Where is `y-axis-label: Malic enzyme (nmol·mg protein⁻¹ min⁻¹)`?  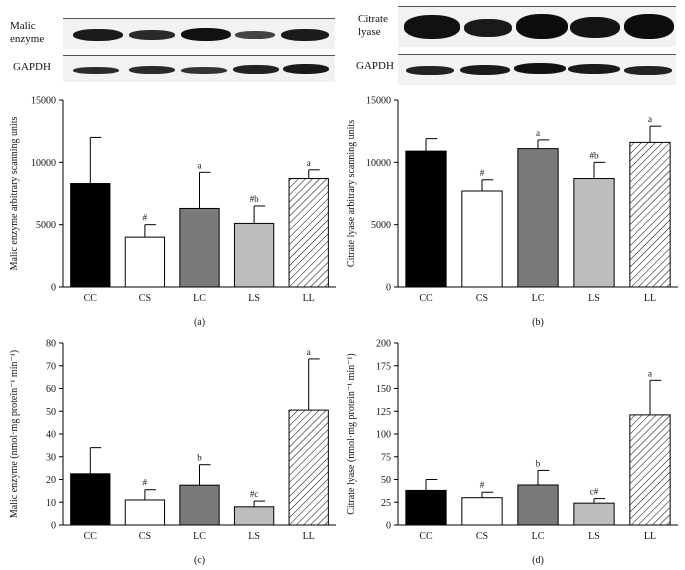 y-axis-label: Malic enzyme (nmol·mg protein⁻¹ min⁻¹) is located at coordinates (14, 434).